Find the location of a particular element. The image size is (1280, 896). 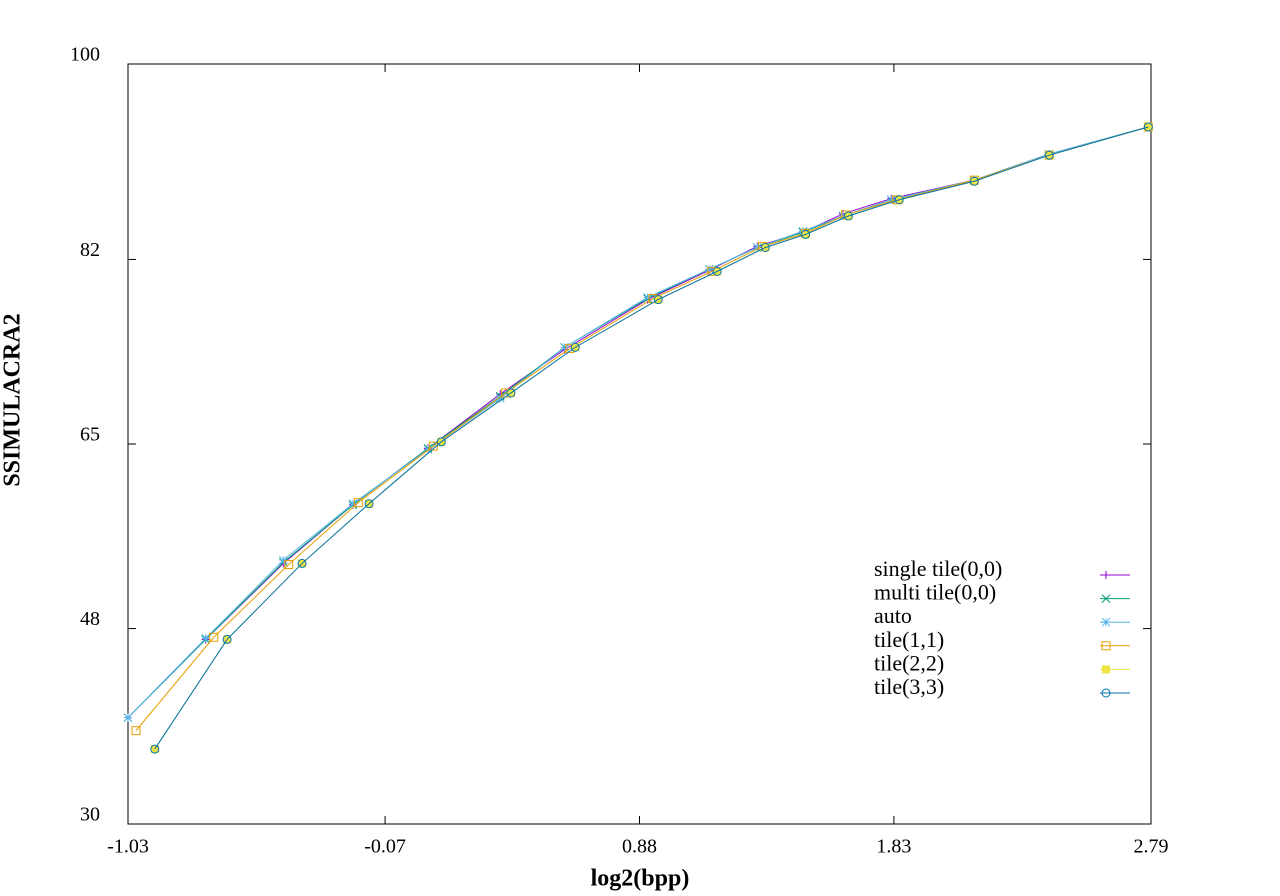

legend-label: auto is located at coordinates (893, 615).